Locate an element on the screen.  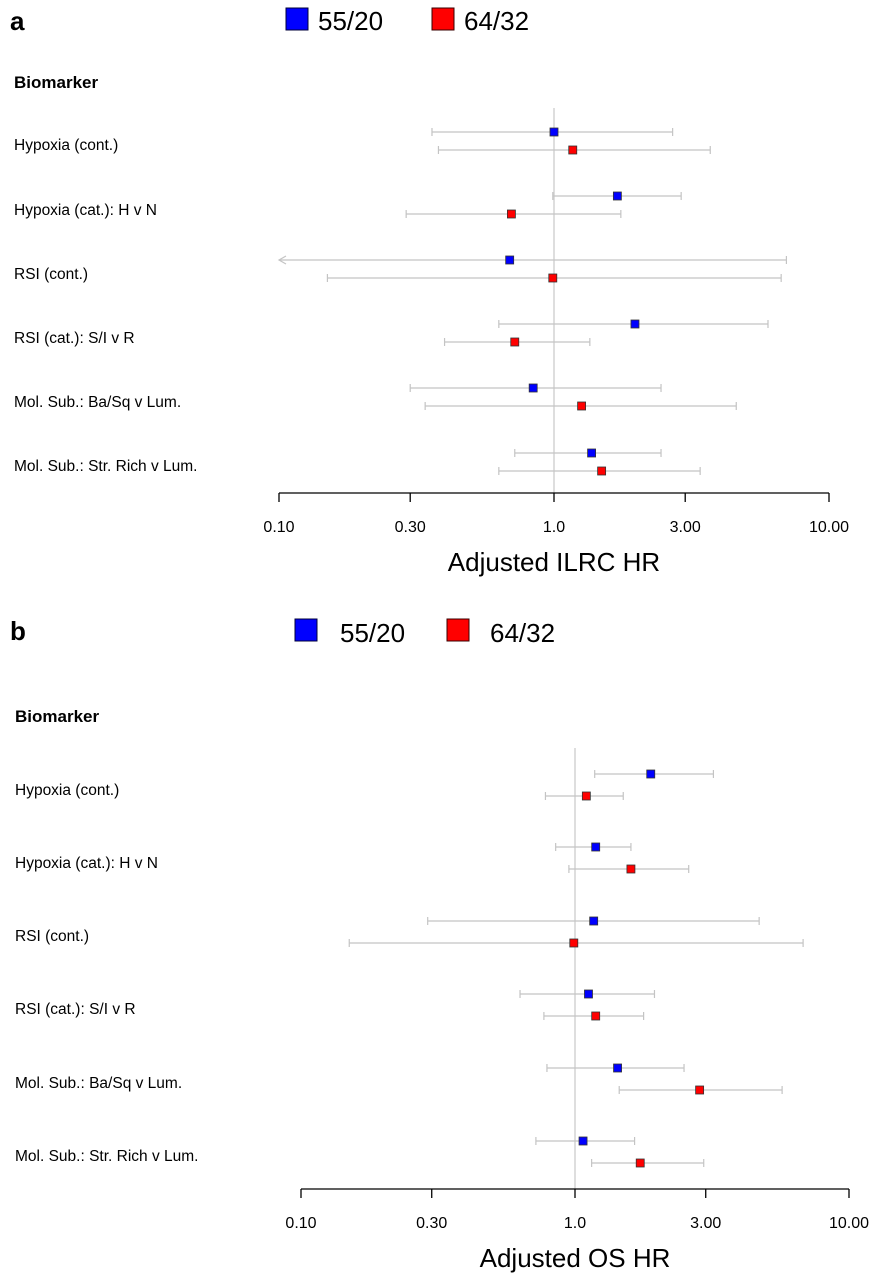
x-axis-b: 0.10 0.30 1.0 3.00 10.00 Adjusted OS HR is located at coordinates (577, 1230).